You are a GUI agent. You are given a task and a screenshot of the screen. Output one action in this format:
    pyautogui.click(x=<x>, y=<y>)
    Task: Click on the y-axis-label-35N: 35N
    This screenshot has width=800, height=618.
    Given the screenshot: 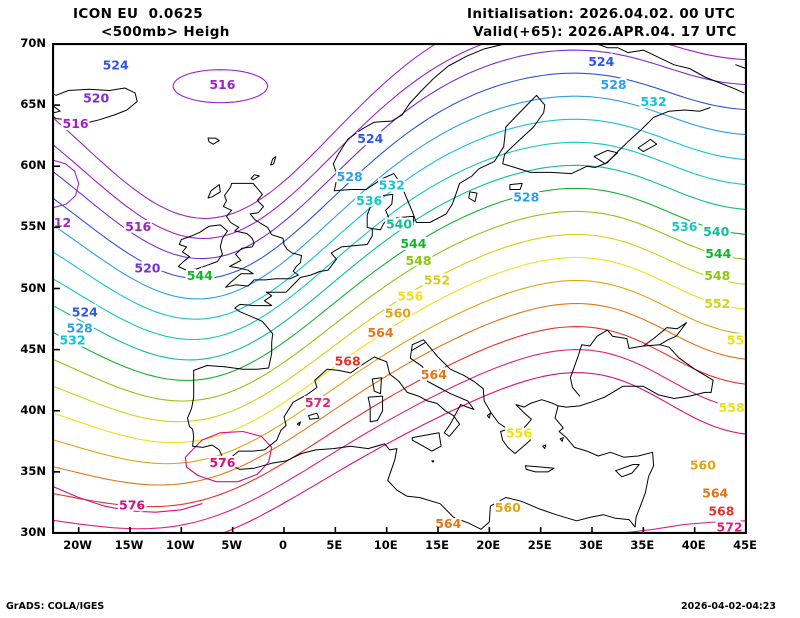 What is the action you would take?
    pyautogui.click(x=33, y=470)
    